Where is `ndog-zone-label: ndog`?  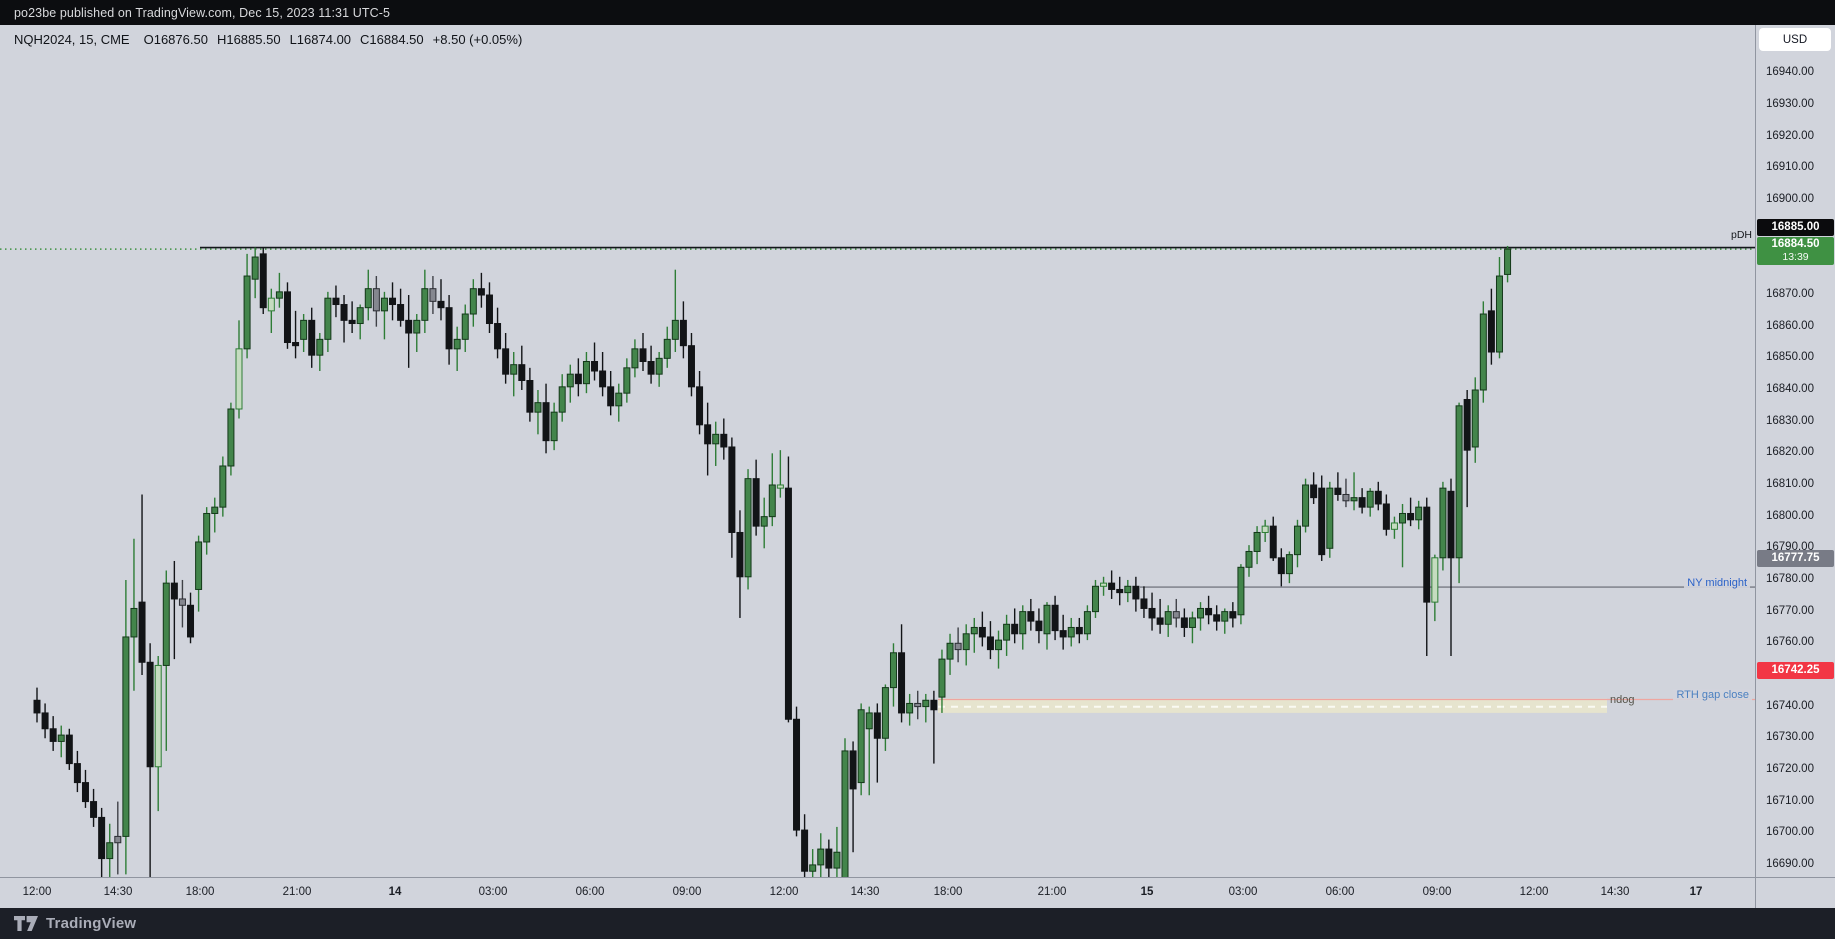 ndog-zone-label: ndog is located at coordinates (1622, 700).